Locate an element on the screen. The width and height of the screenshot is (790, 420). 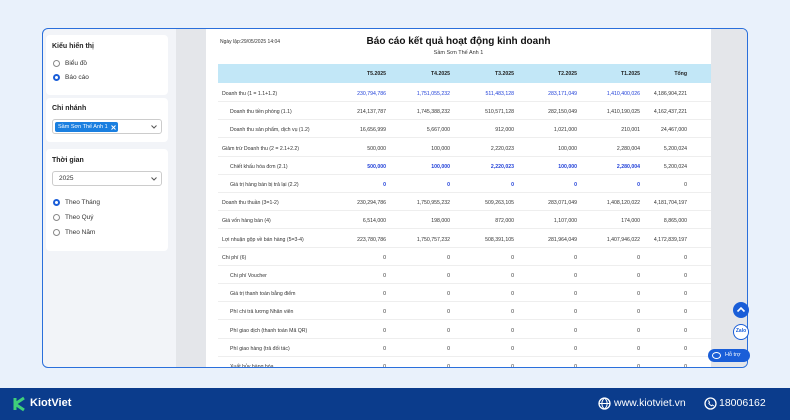
column-header: T3.2025 is located at coordinates (504, 74).